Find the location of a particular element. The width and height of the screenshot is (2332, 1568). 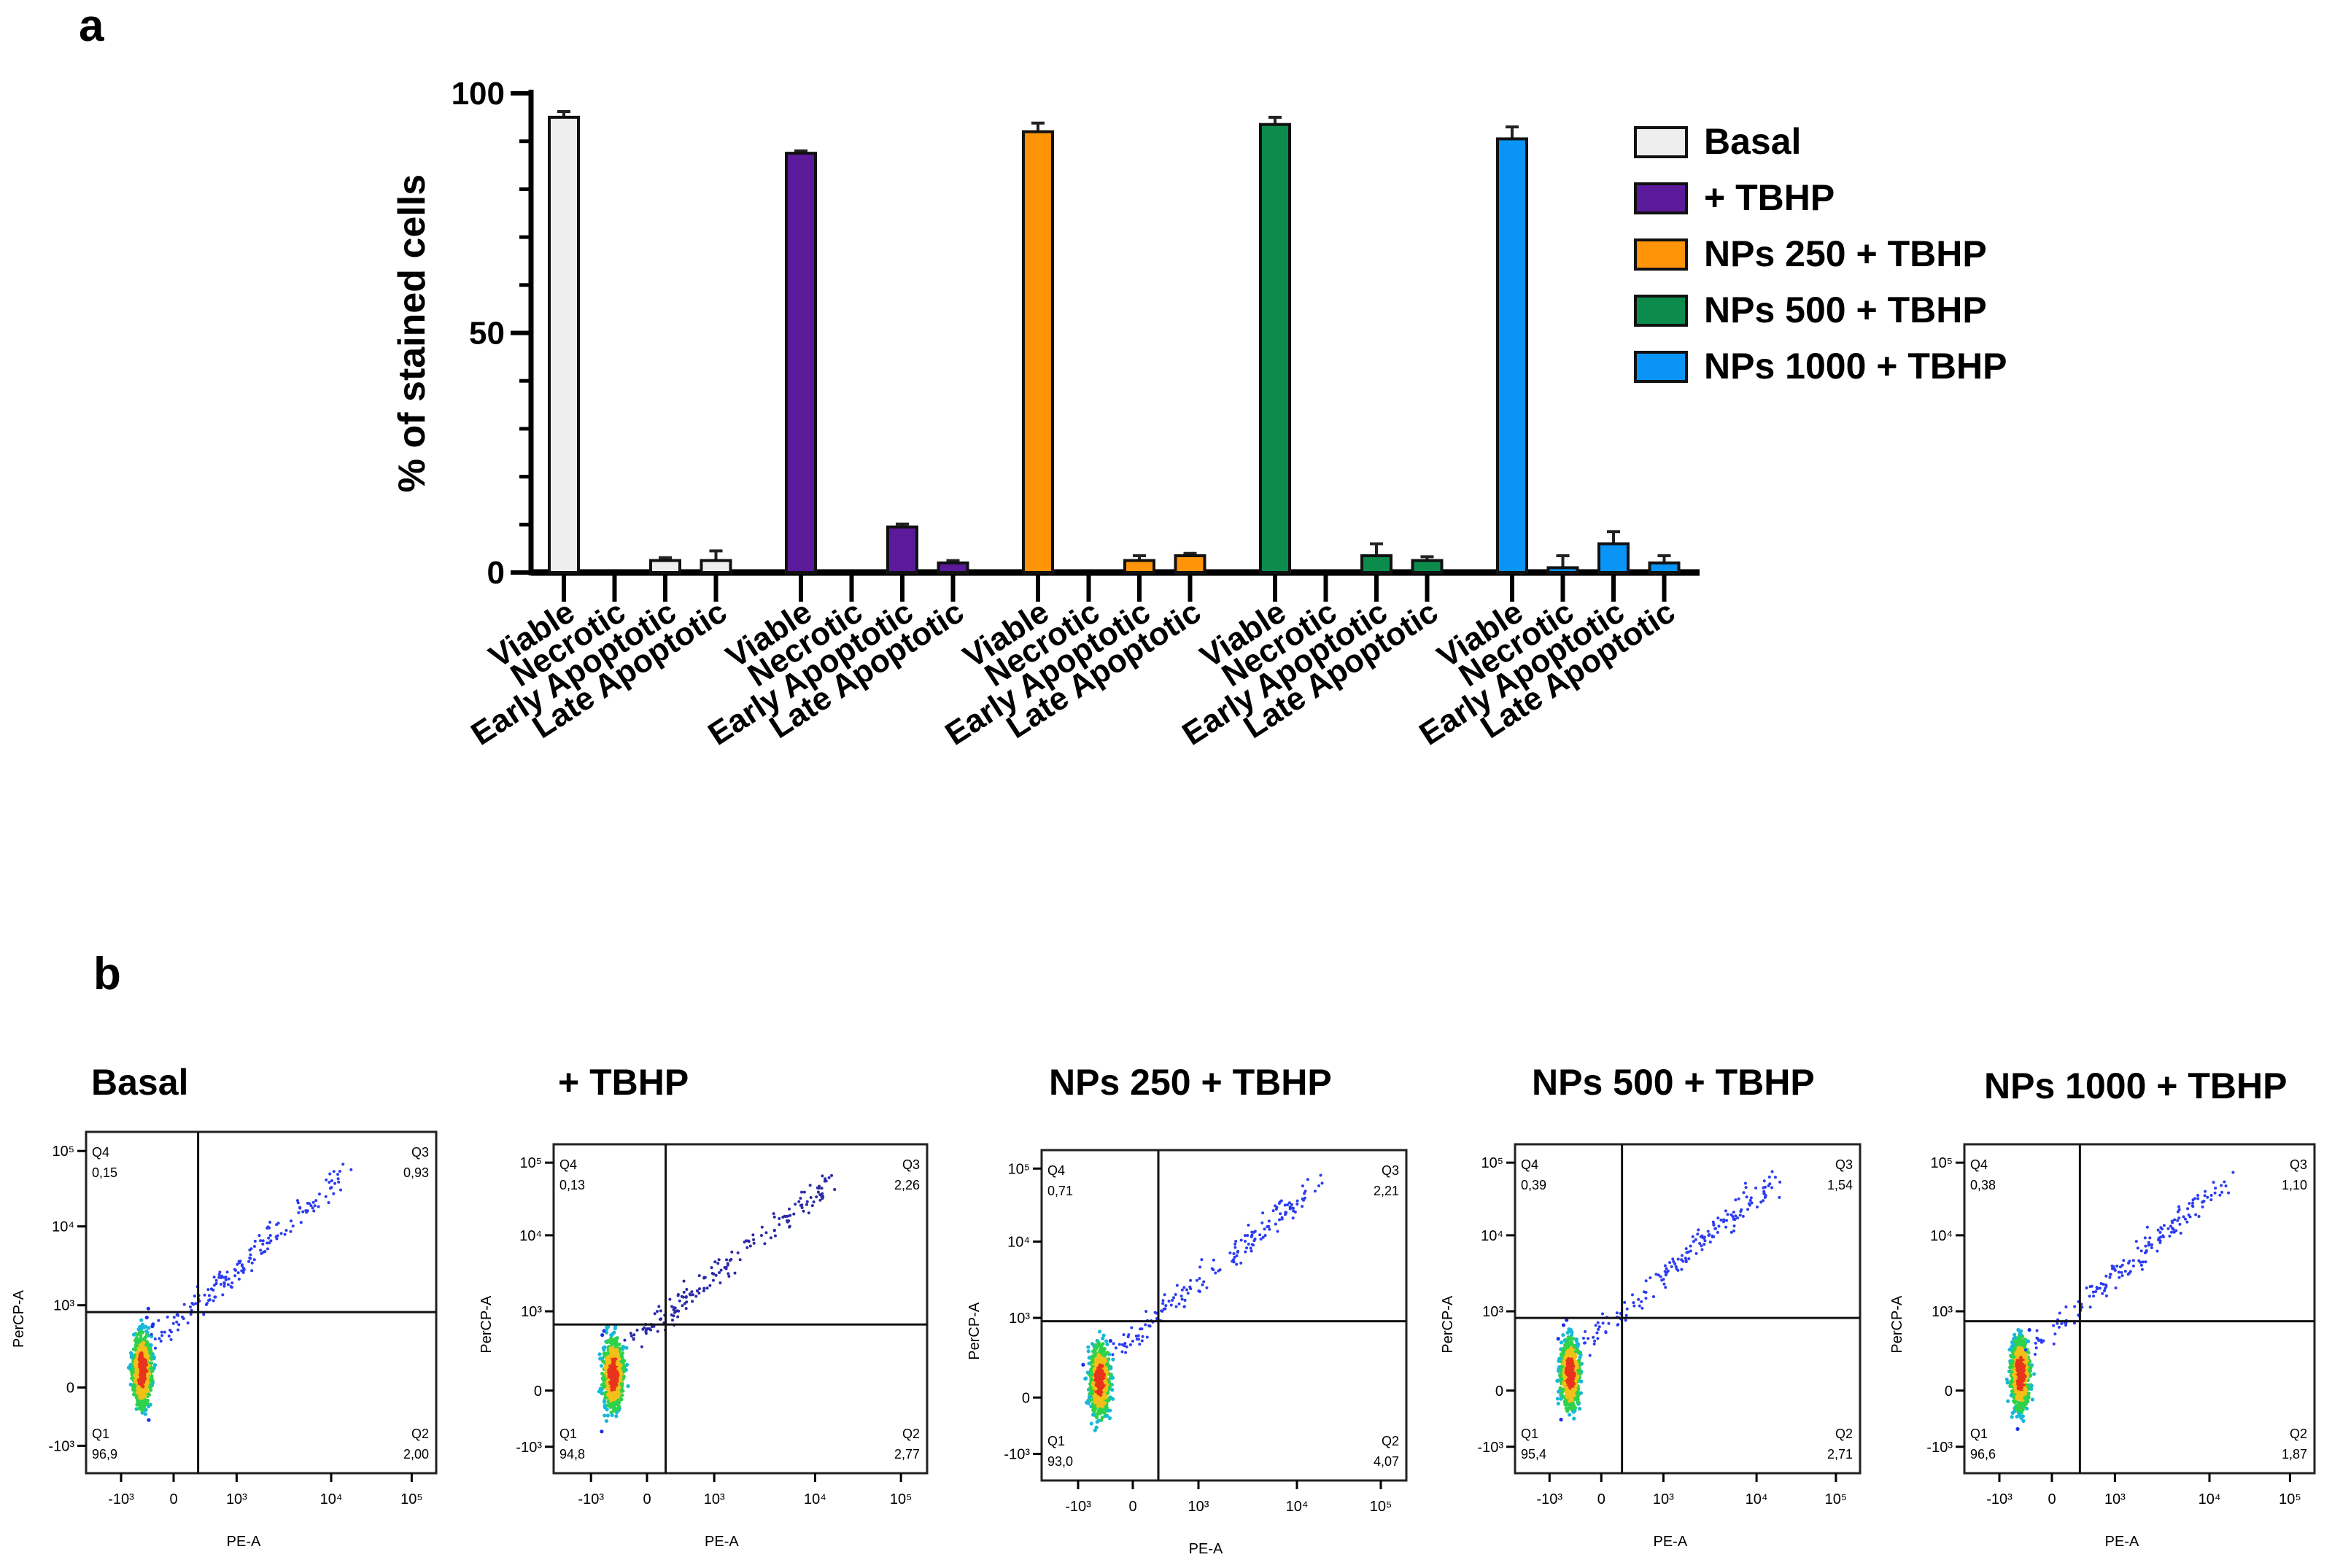

x-tick-label: 10³ is located at coordinates (714, 1499).